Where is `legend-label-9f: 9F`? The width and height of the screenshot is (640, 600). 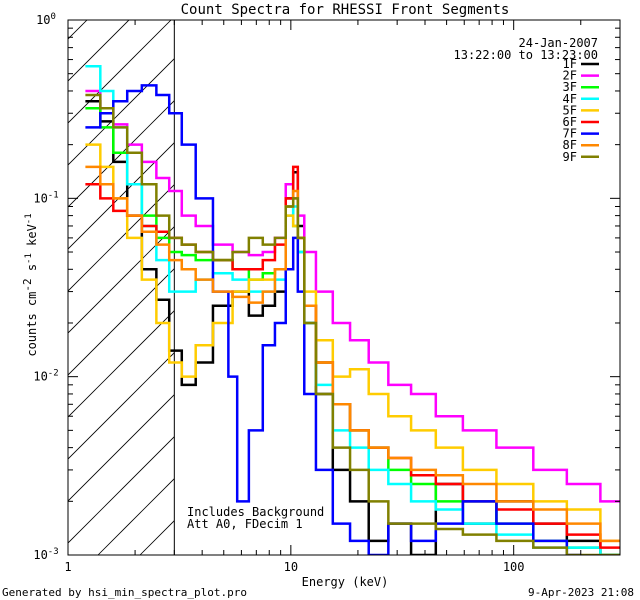
legend-label-9f: 9F is located at coordinates (570, 157).